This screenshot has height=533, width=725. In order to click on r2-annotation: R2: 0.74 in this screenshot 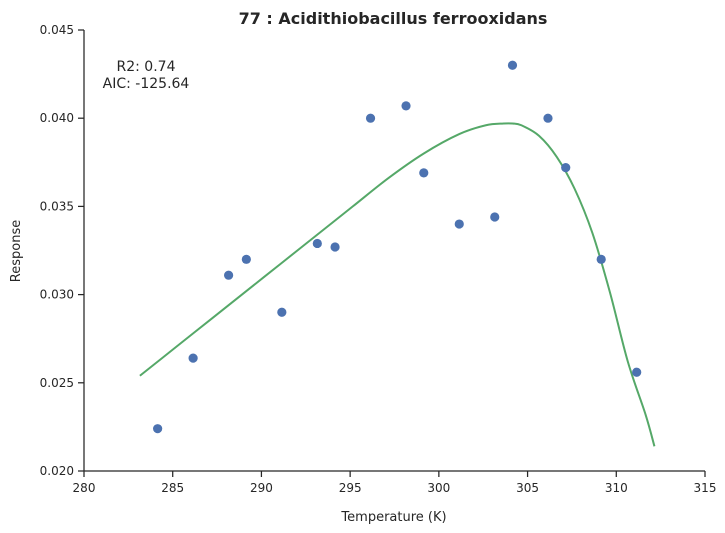, I will do `click(146, 67)`.